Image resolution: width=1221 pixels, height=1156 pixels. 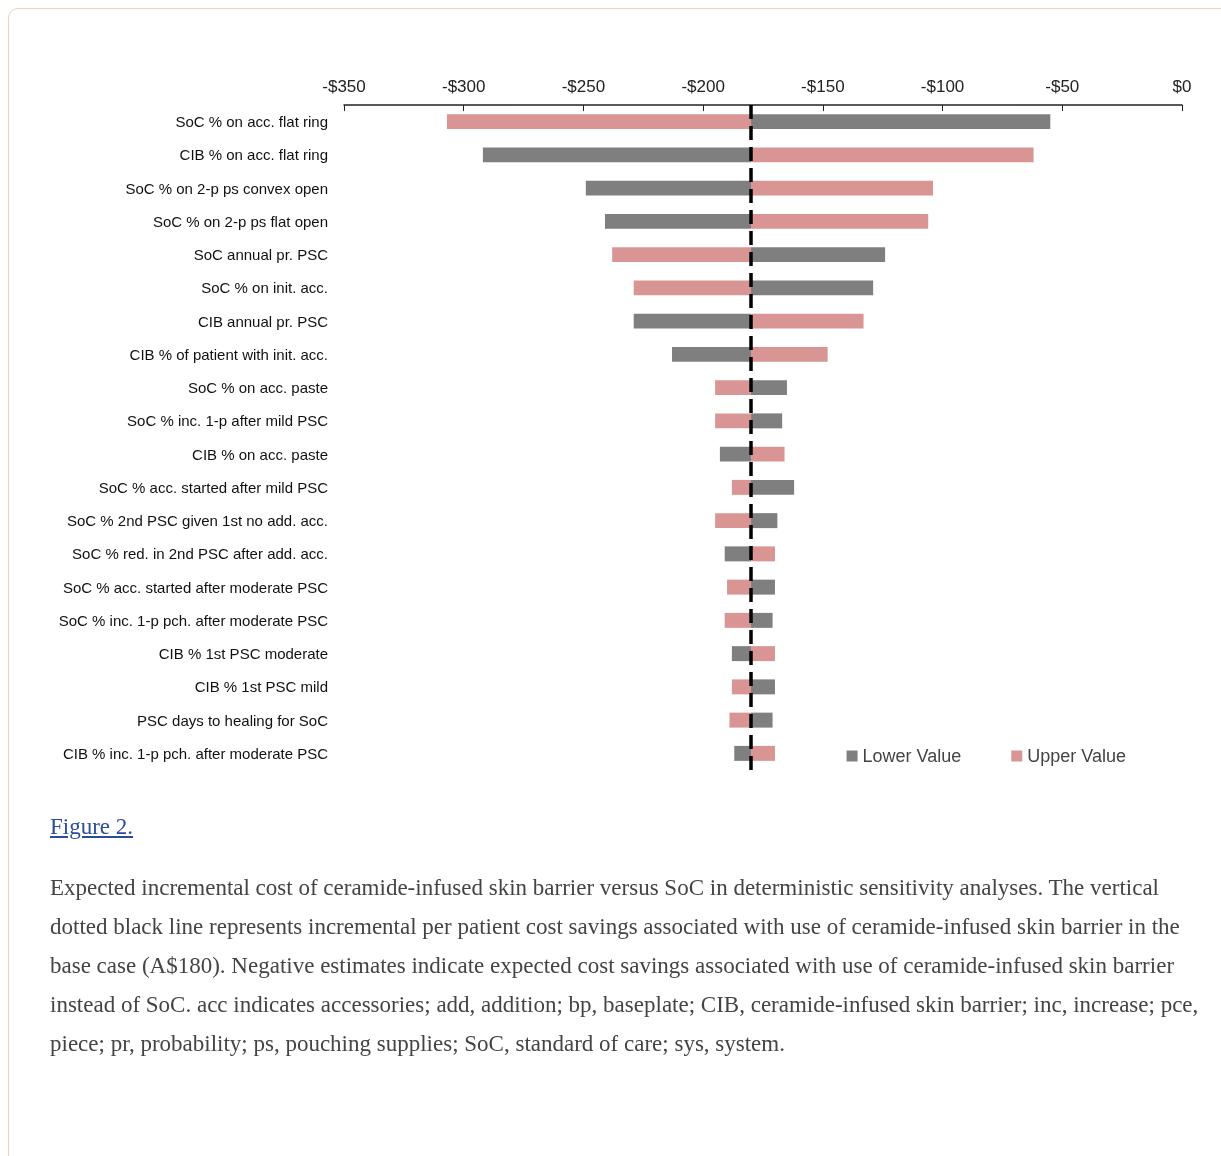 What do you see at coordinates (251, 122) in the screenshot?
I see `y-tick-label: SoC % on acc. flat ring` at bounding box center [251, 122].